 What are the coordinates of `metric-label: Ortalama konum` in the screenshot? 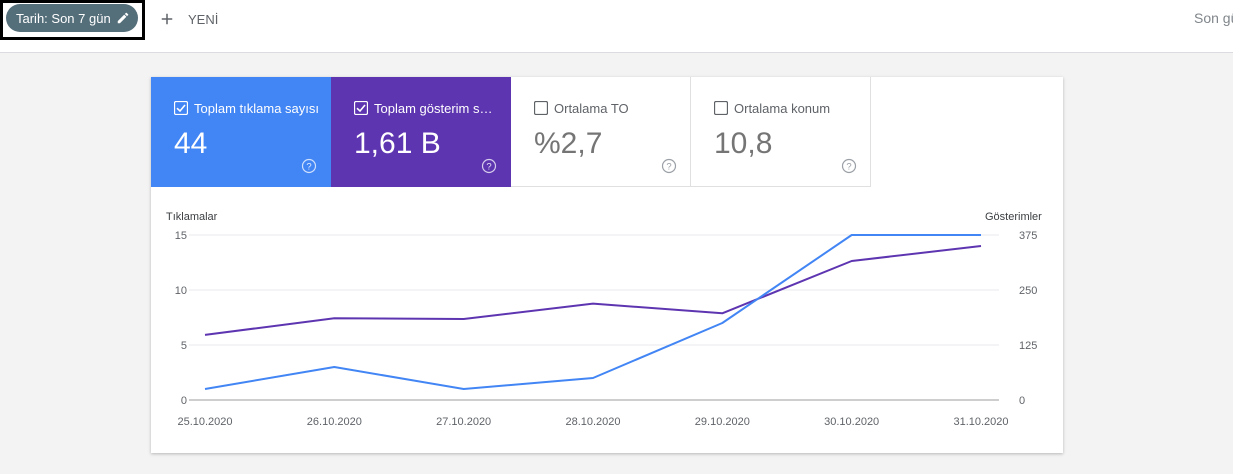 It's located at (782, 108).